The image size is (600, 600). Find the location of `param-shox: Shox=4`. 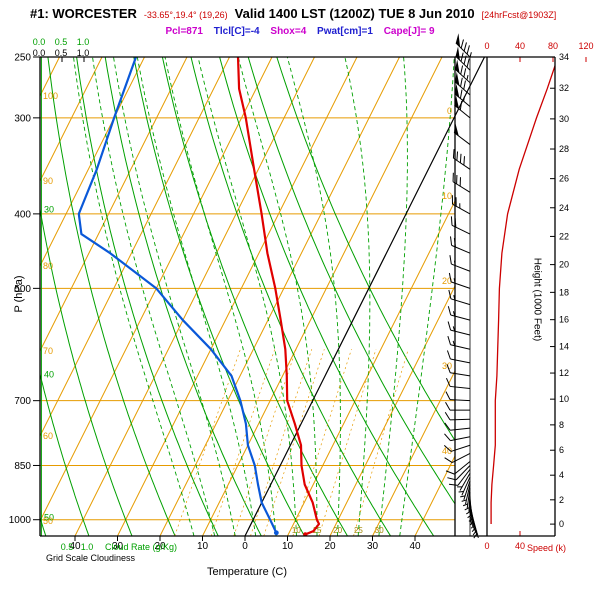

param-shox: Shox=4 is located at coordinates (288, 31).